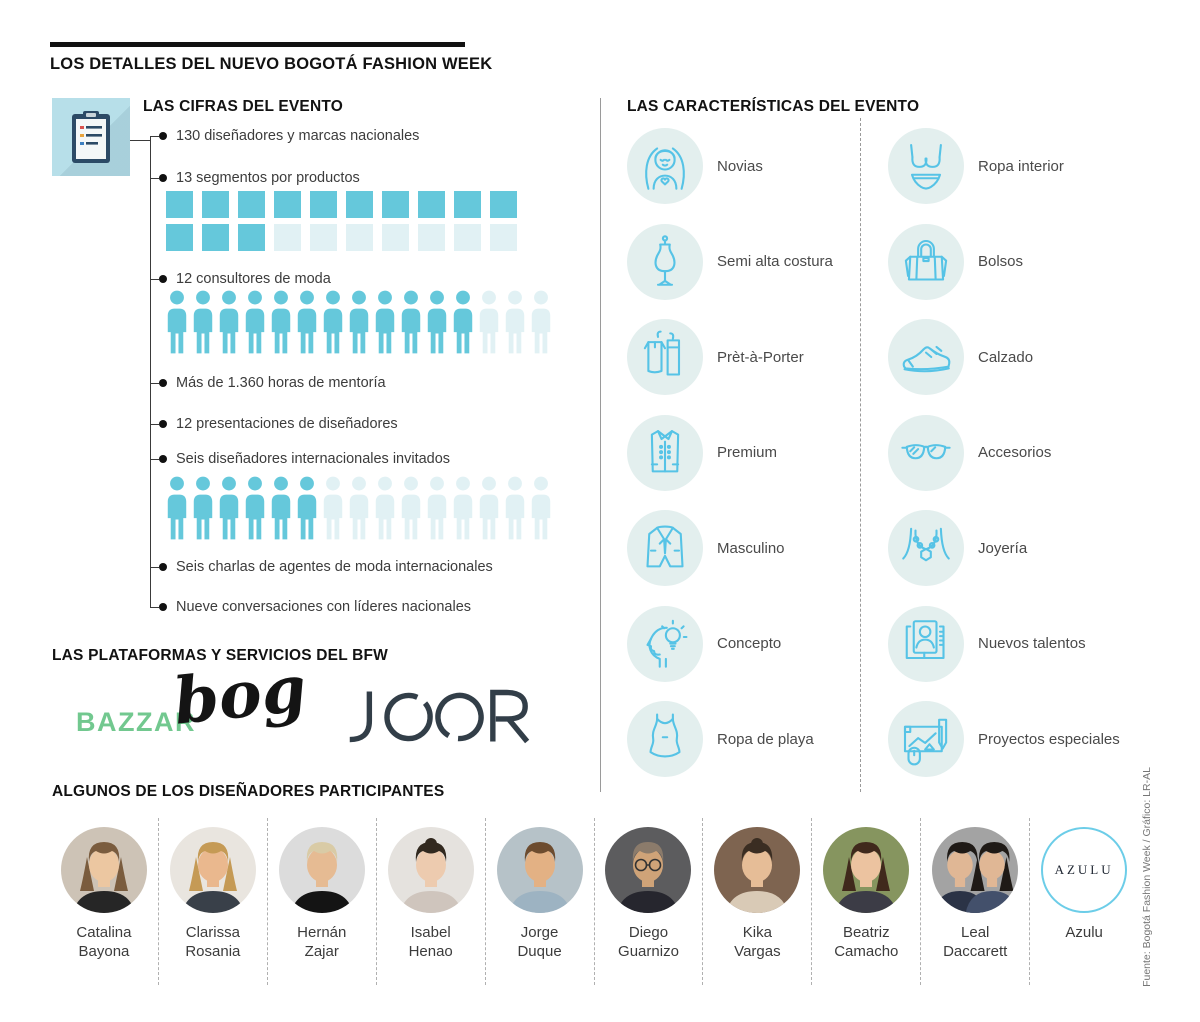 Image resolution: width=1200 pixels, height=1022 pixels. I want to click on feature-item: Proyectos especiales, so click(1028, 739).